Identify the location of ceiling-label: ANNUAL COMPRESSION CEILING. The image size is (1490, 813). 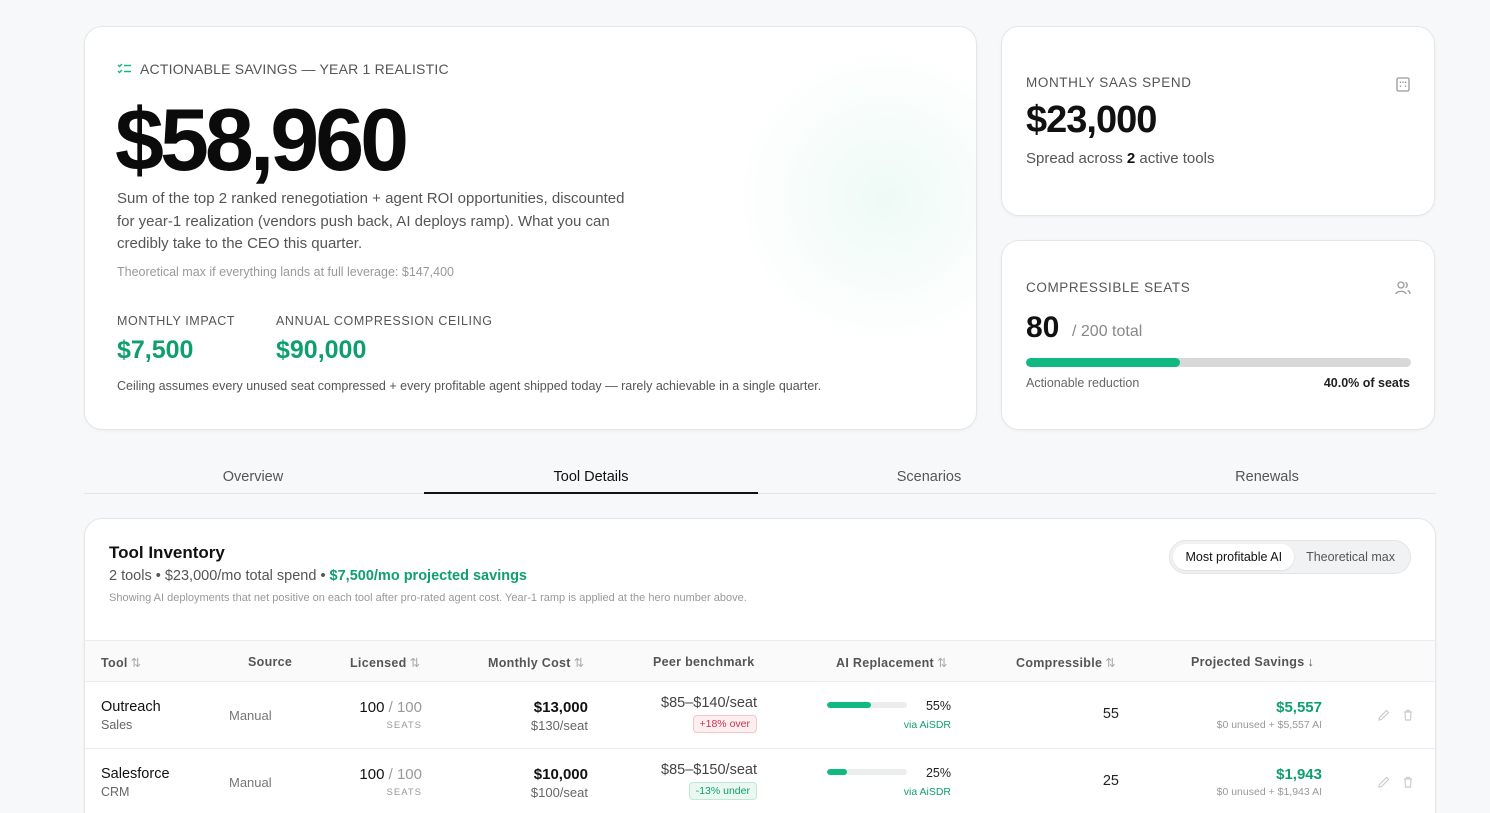
(384, 321).